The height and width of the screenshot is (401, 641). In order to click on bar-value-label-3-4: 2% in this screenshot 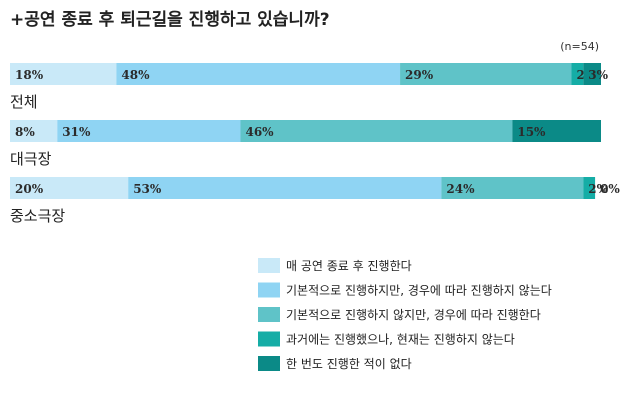, I will do `click(598, 189)`.